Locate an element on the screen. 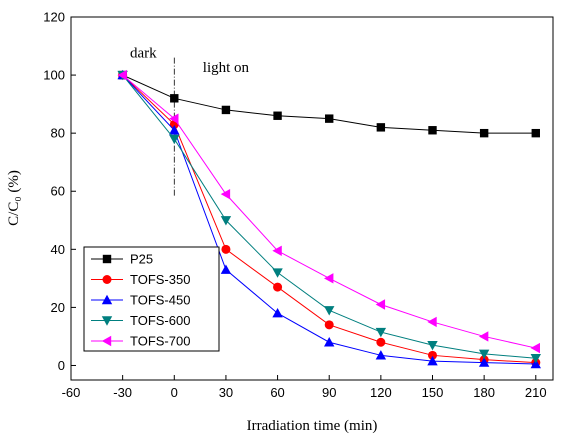  legend-marker-p25 is located at coordinates (107, 259).